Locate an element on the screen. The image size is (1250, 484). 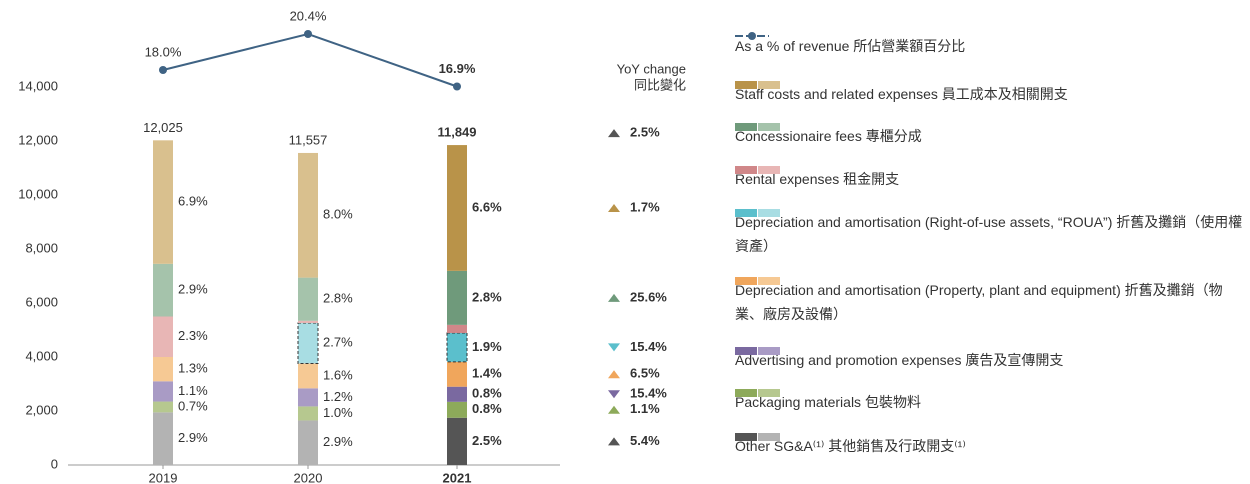
total-label: 11,849 is located at coordinates (456, 132).